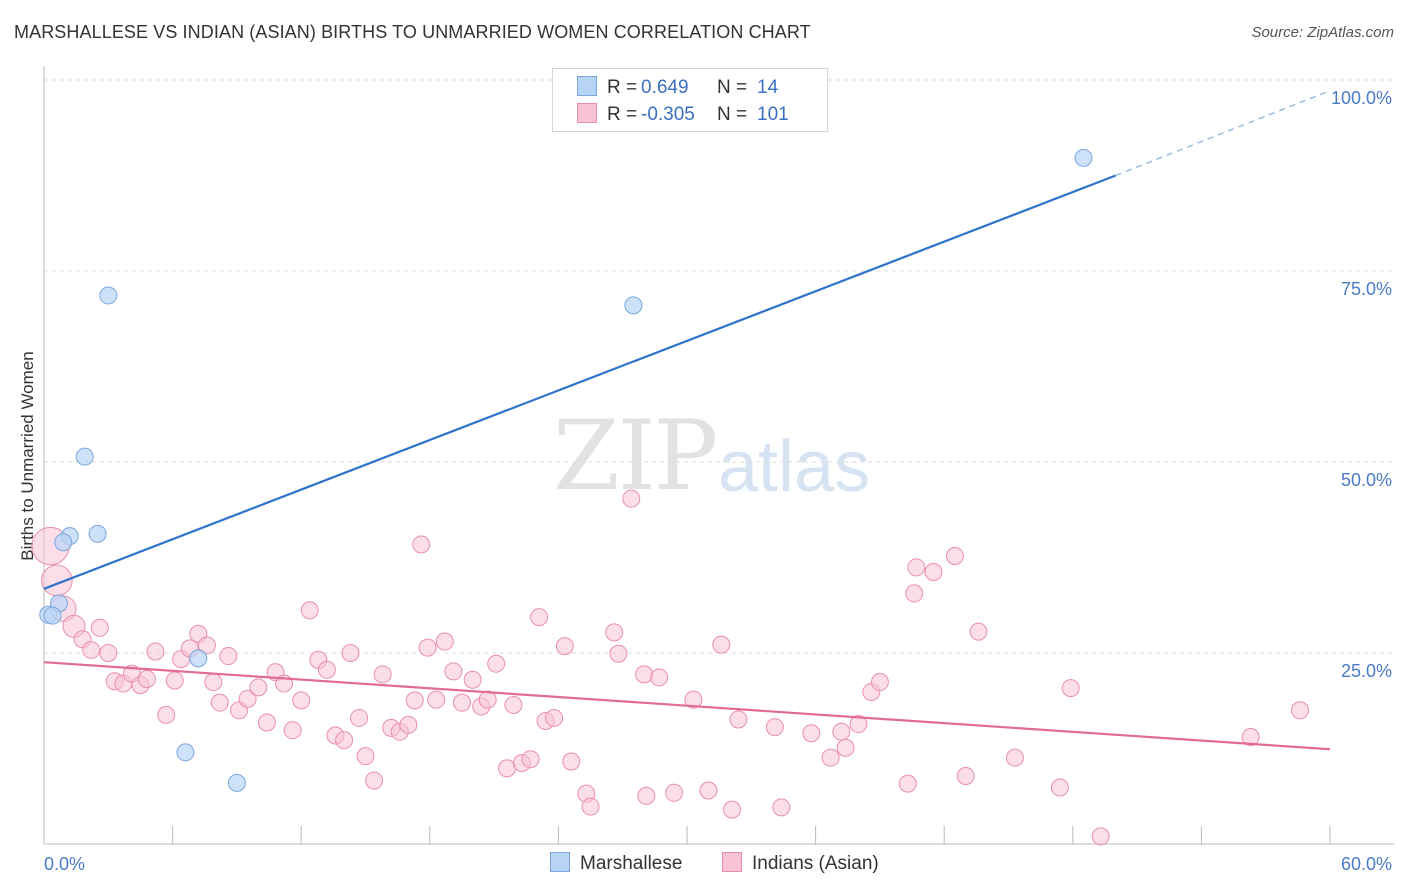 The image size is (1406, 892). Describe the element at coordinates (1361, 384) in the screenshot. I see `y-tick-labels: 25.0% 50.0% 75.0% 100.0%` at that location.